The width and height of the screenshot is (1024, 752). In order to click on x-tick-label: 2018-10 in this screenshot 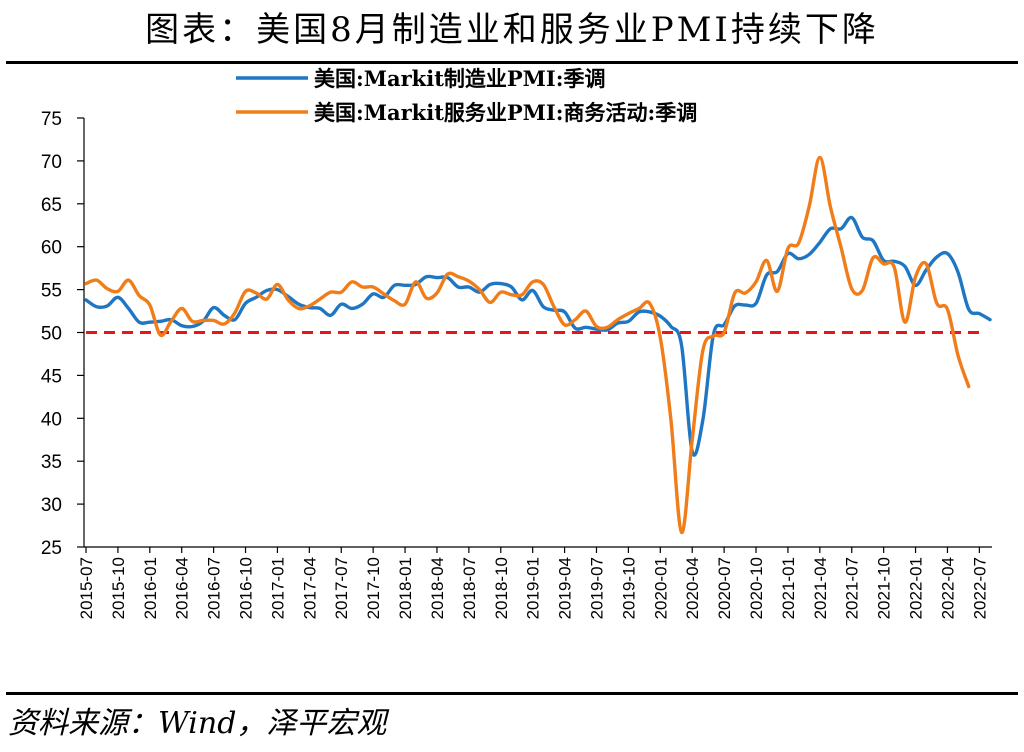, I will do `click(501, 588)`.